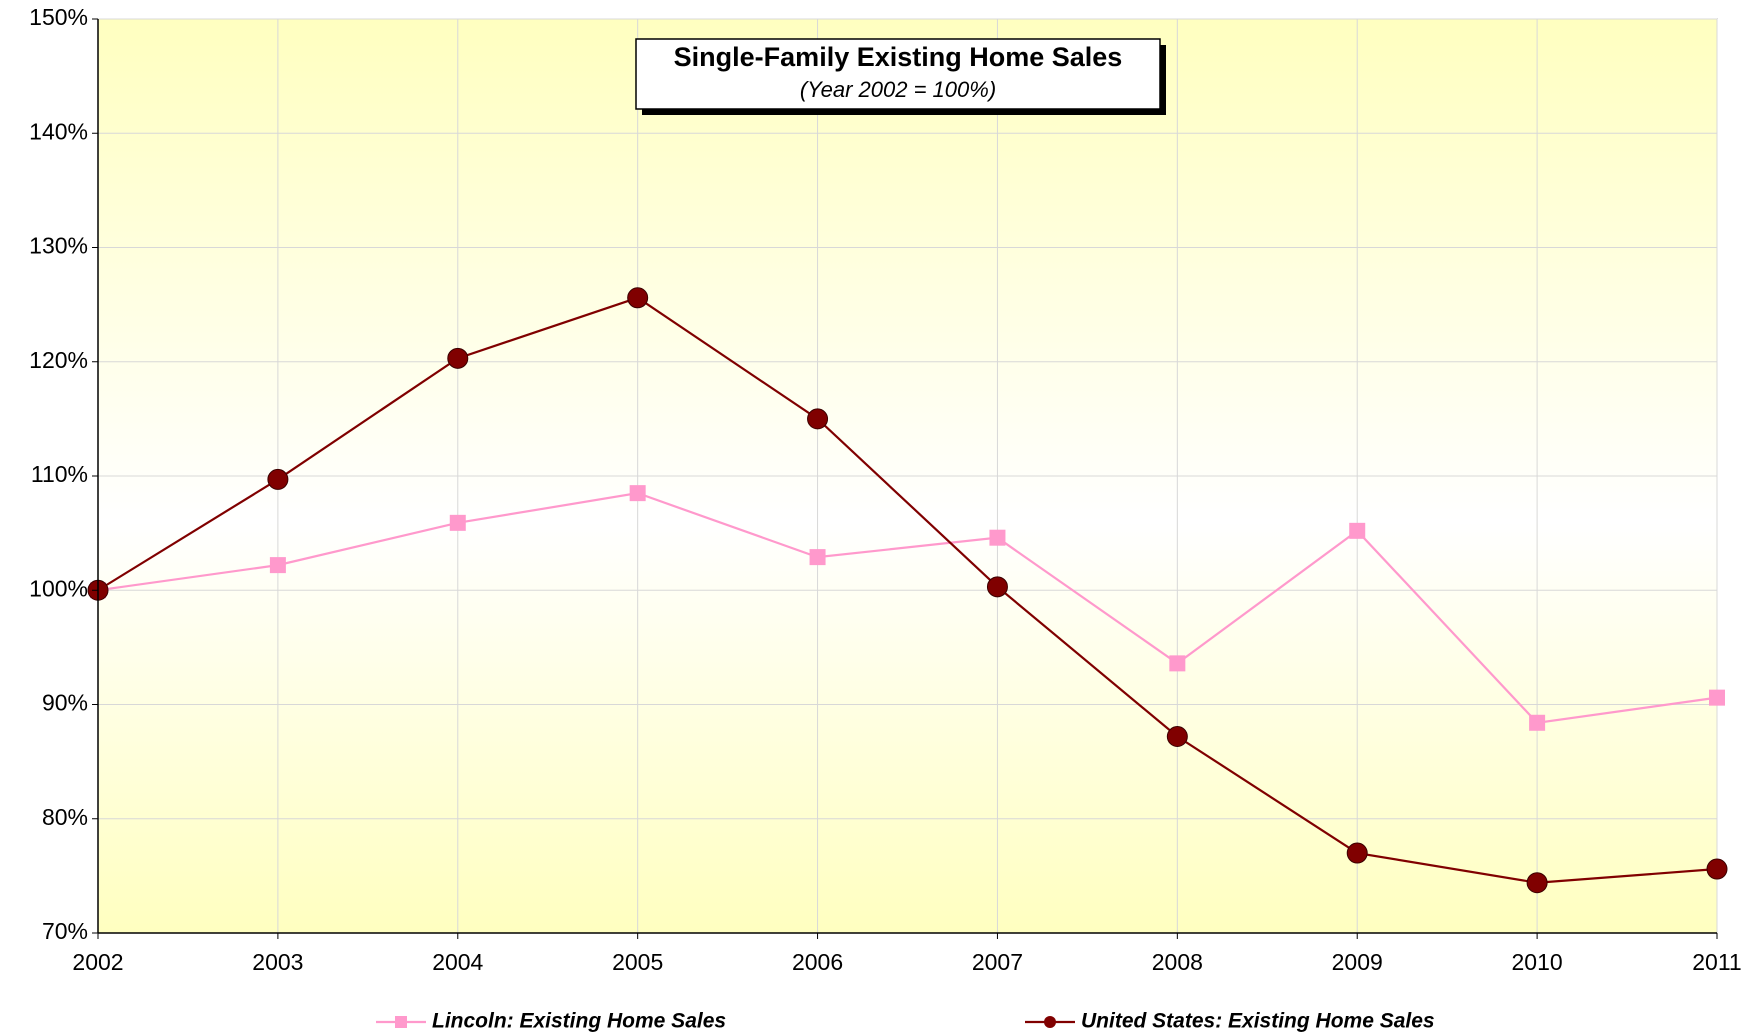 This screenshot has height=1035, width=1756. I want to click on y-tick-label: 150%, so click(58, 17).